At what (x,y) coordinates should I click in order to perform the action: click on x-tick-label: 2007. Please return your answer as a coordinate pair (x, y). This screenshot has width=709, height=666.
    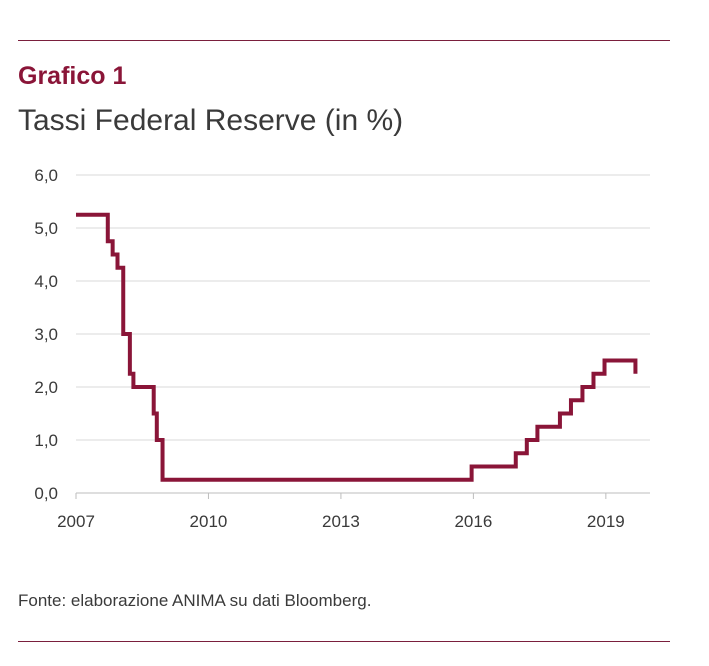
    Looking at the image, I should click on (76, 521).